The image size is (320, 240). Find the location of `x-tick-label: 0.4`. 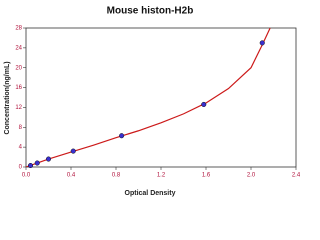

x-tick-label: 0.4 is located at coordinates (71, 176).